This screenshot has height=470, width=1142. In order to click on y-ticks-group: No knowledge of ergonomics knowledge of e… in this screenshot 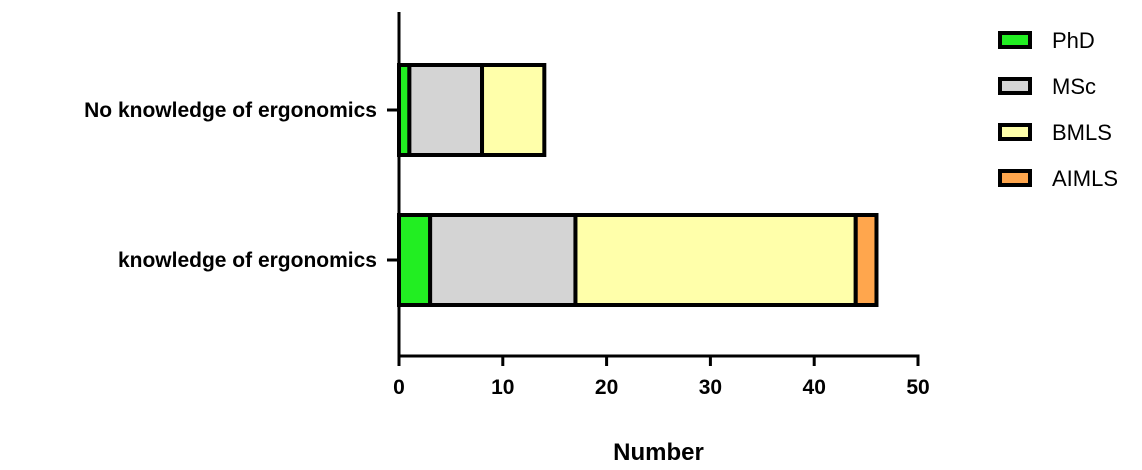, I will do `click(241, 185)`.